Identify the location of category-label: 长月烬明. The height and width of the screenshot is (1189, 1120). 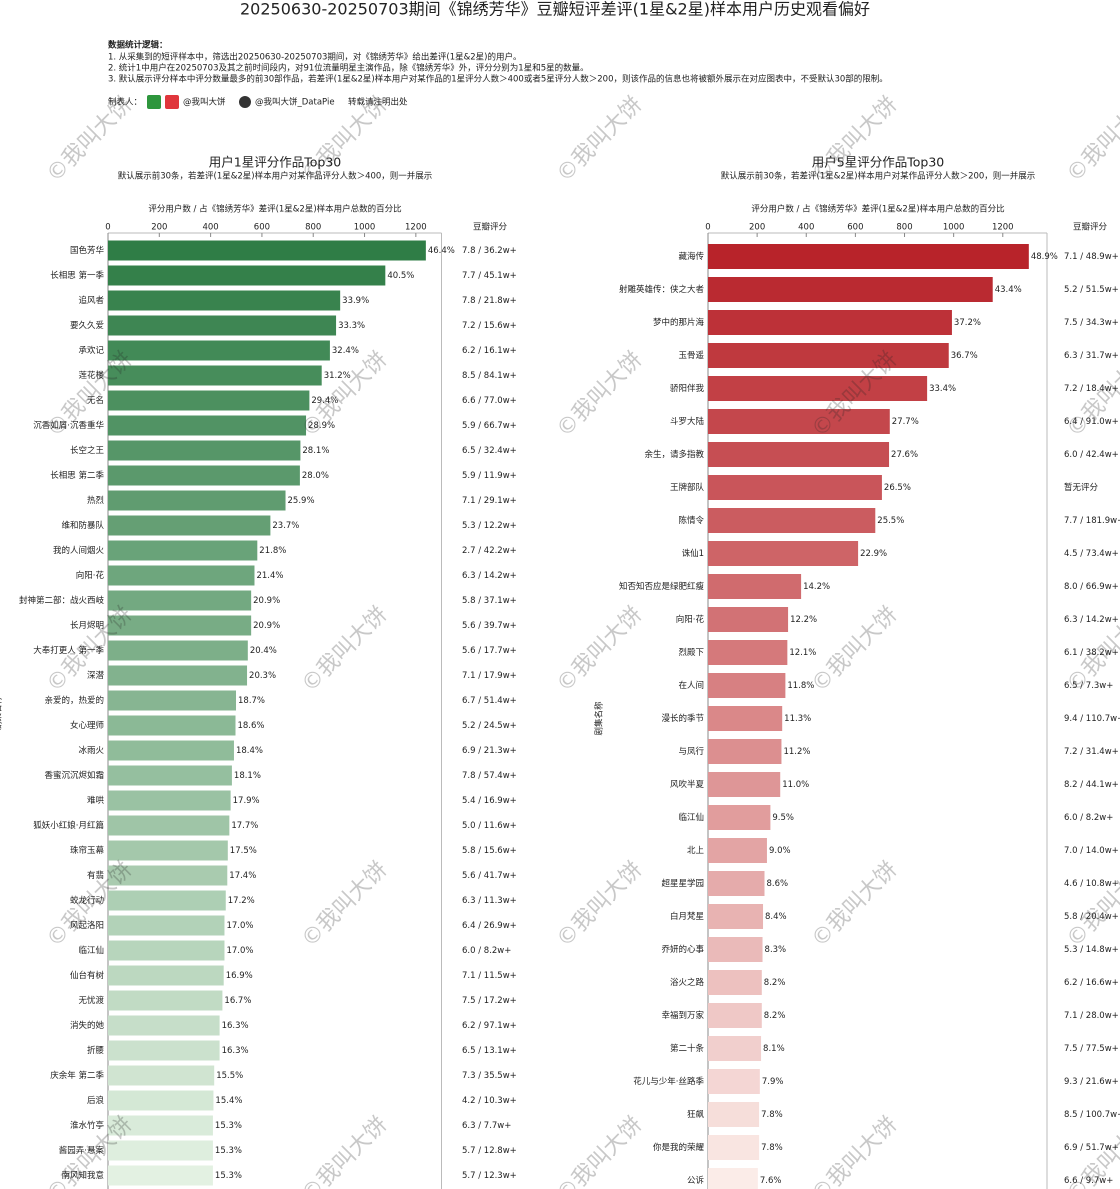
(87, 625).